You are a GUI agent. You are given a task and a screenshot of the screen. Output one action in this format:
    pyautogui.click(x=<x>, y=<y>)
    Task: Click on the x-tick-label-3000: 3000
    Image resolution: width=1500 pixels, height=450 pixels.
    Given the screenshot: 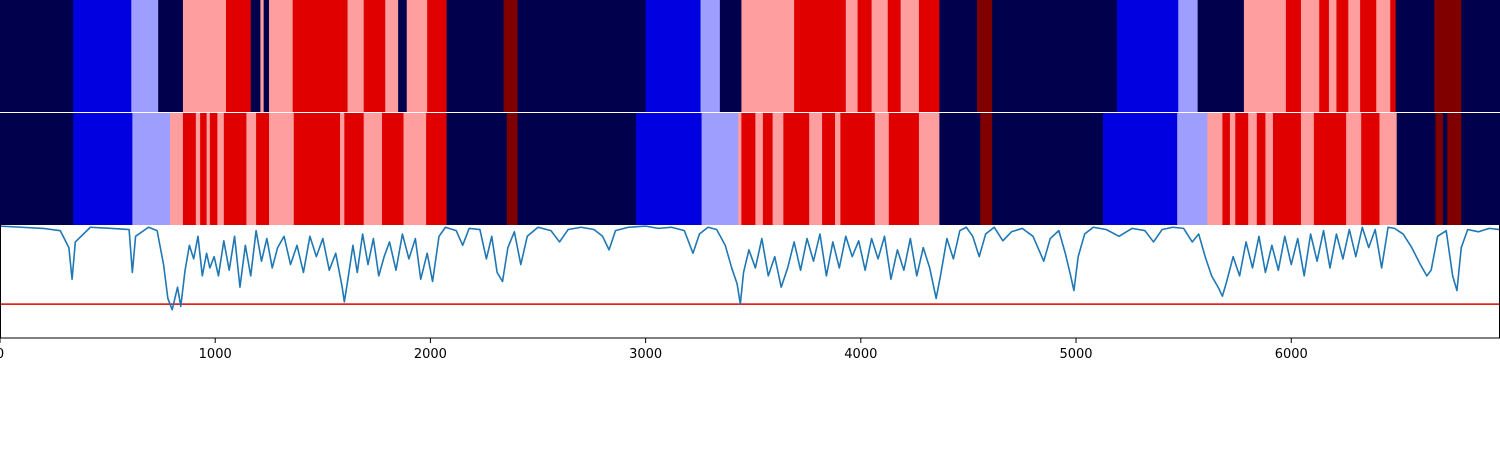 What is the action you would take?
    pyautogui.click(x=645, y=354)
    